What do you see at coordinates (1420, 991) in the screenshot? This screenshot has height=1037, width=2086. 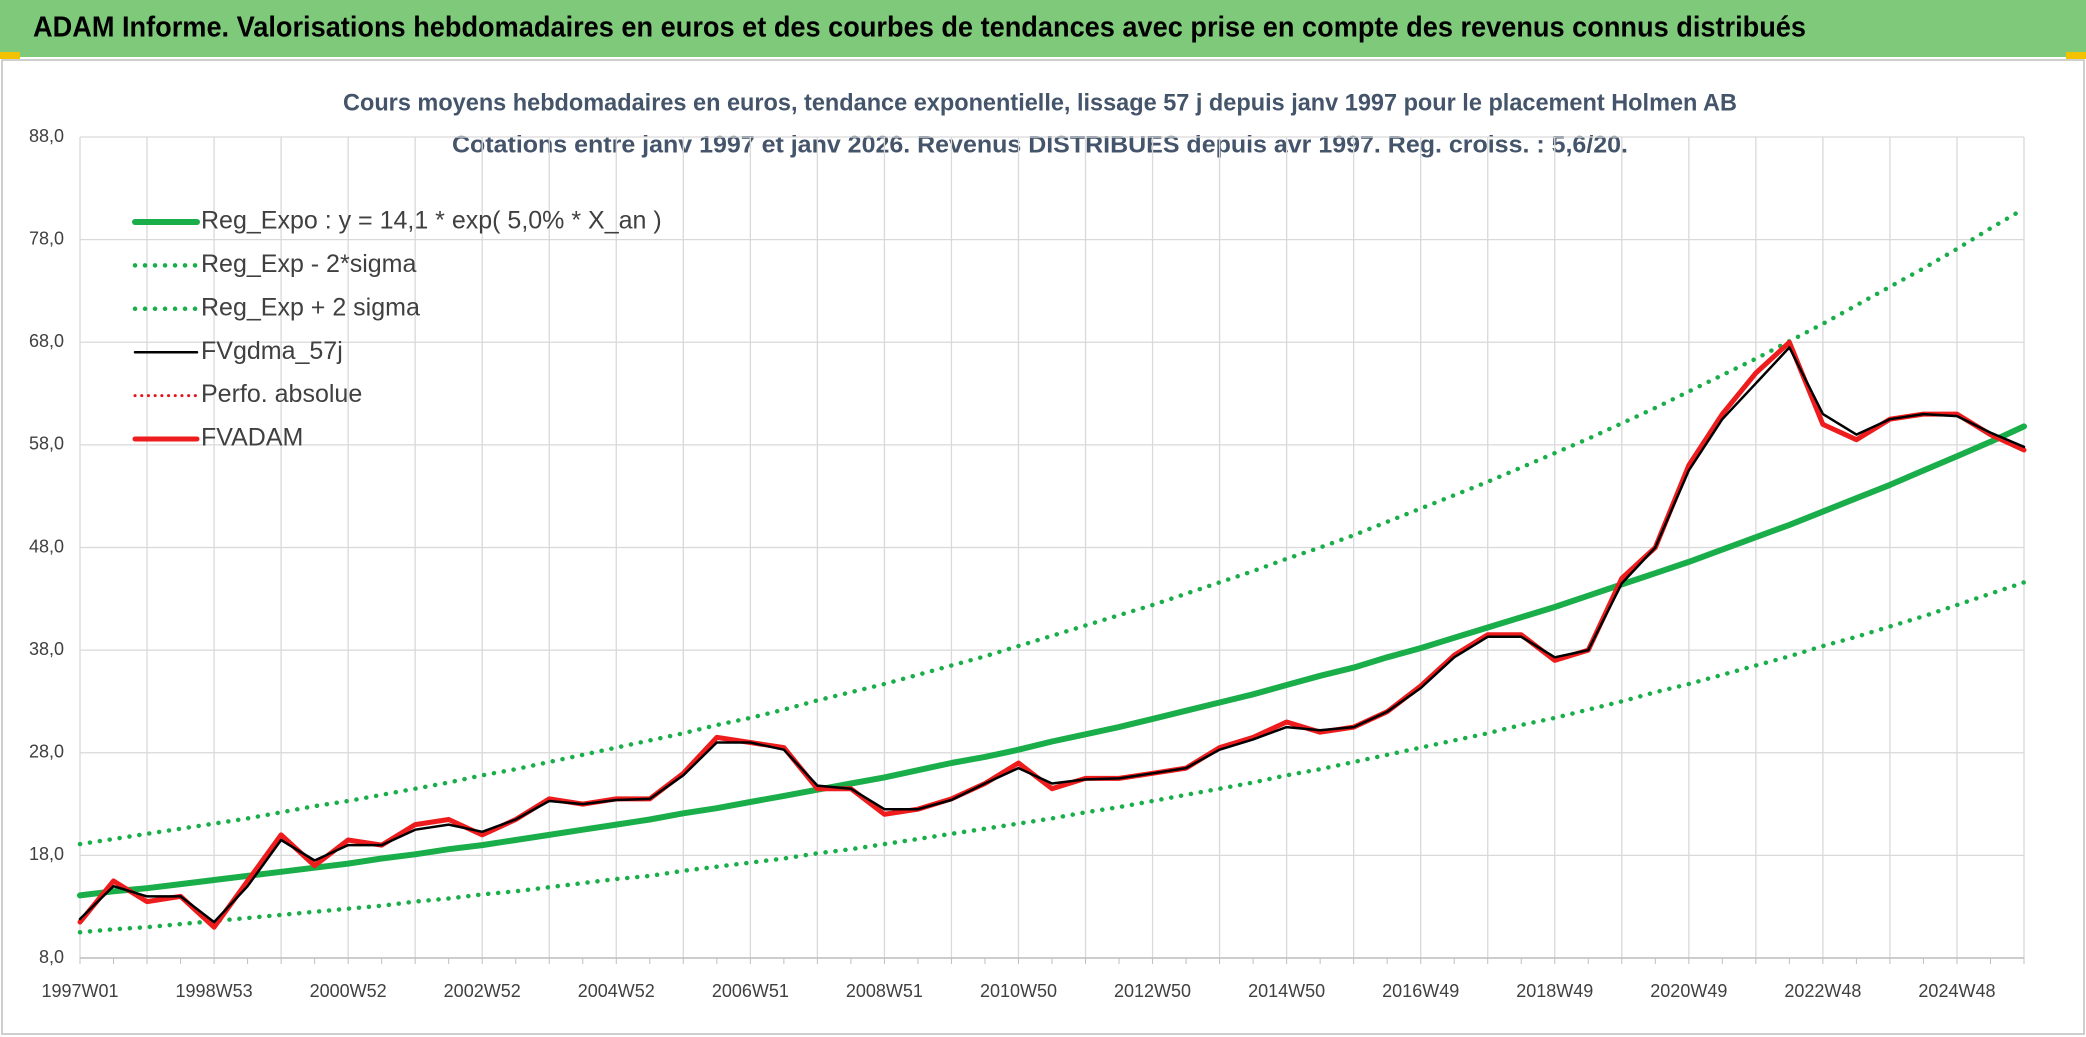 I see `x-tick-label: 2016W49` at bounding box center [1420, 991].